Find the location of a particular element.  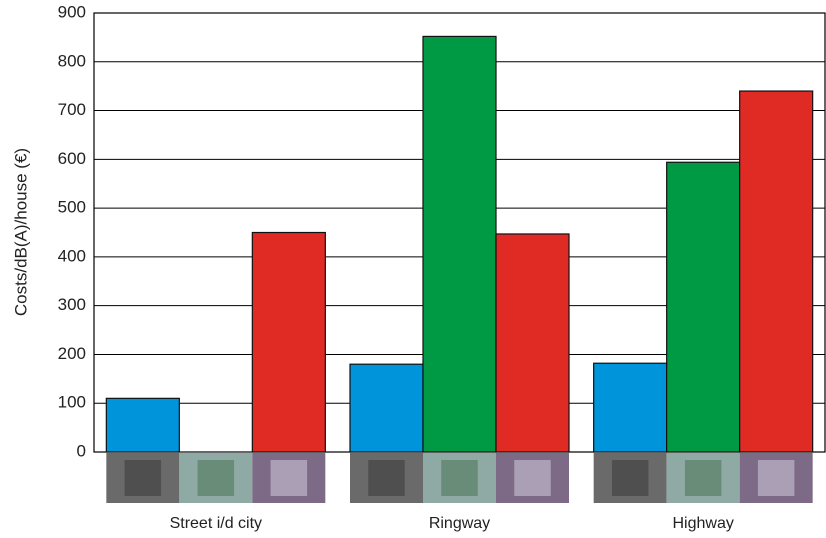

x-tick-label: Ringway is located at coordinates (459, 523).